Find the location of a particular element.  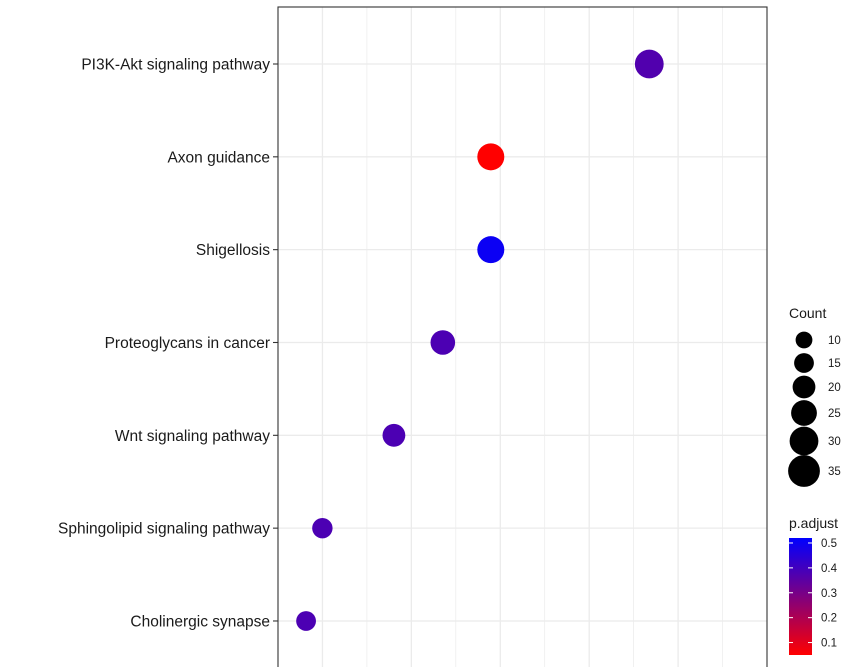

count-legend: Count 10 15 20 25 30 35 is located at coordinates (814, 396).